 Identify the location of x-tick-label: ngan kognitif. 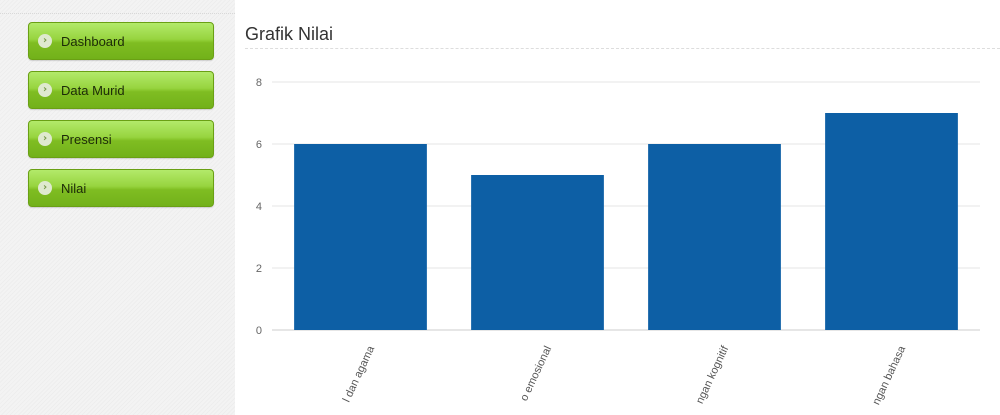
(713, 374).